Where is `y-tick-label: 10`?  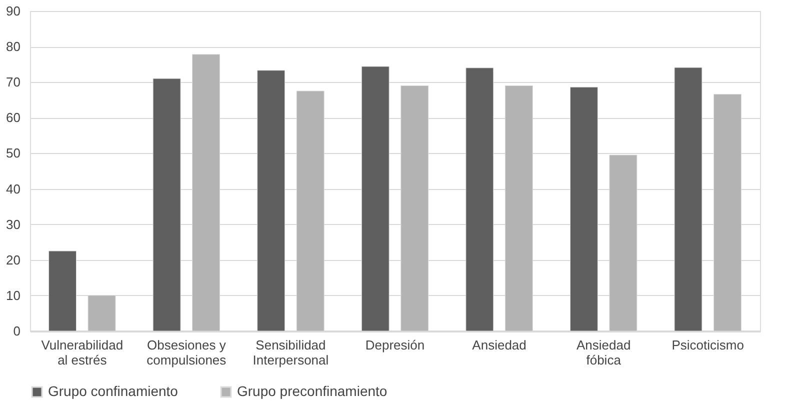 y-tick-label: 10 is located at coordinates (13, 295).